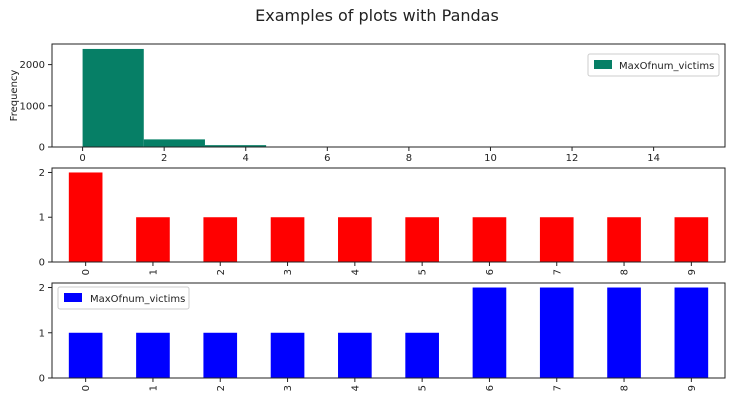 This screenshot has width=736, height=400. What do you see at coordinates (377, 15) in the screenshot?
I see `figure-title: Examples of plots with Pandas` at bounding box center [377, 15].